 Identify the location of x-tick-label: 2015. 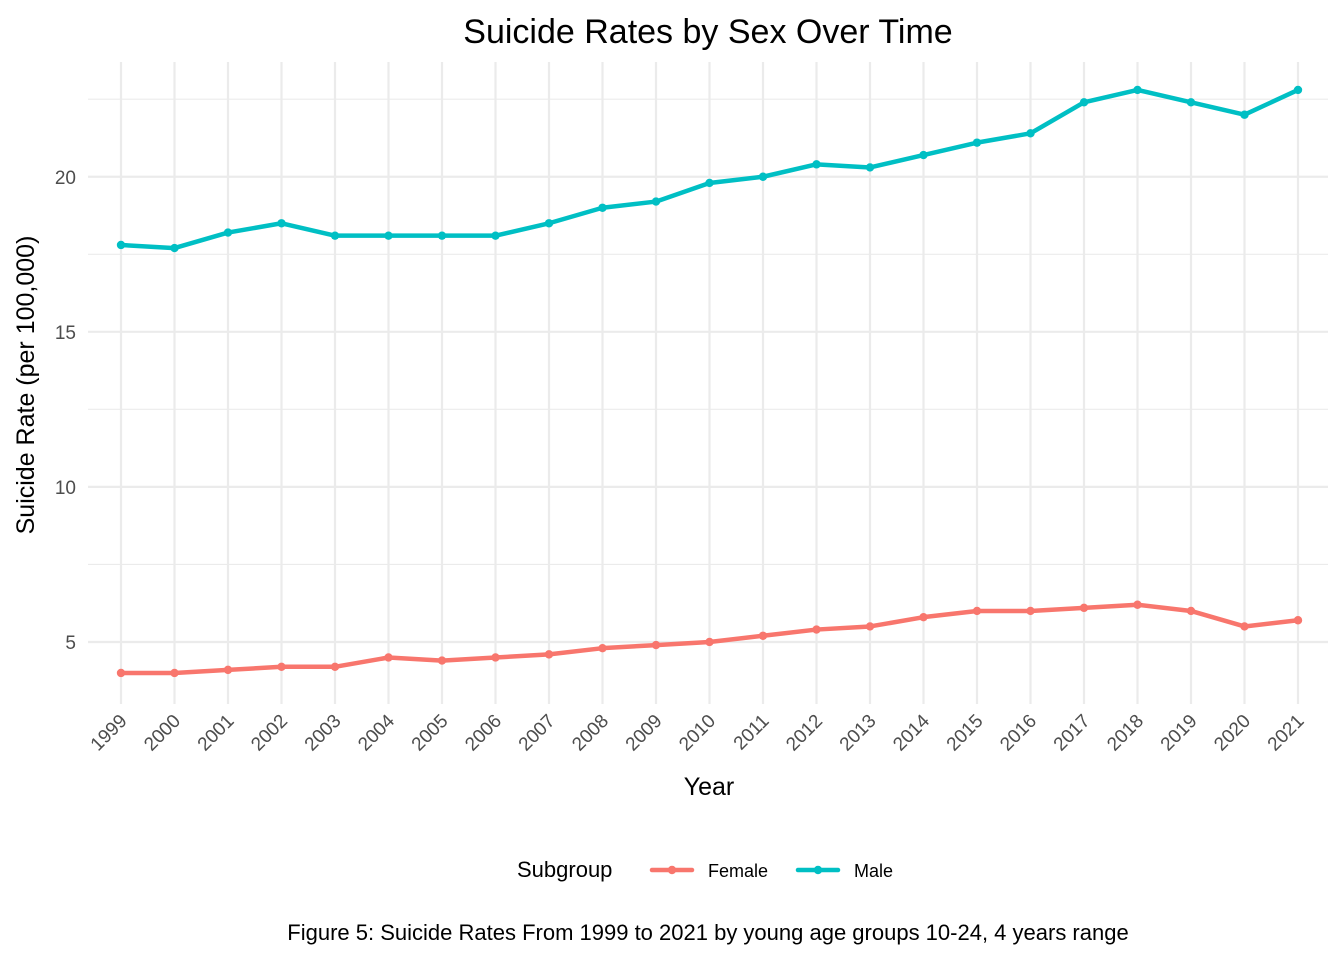
(965, 733).